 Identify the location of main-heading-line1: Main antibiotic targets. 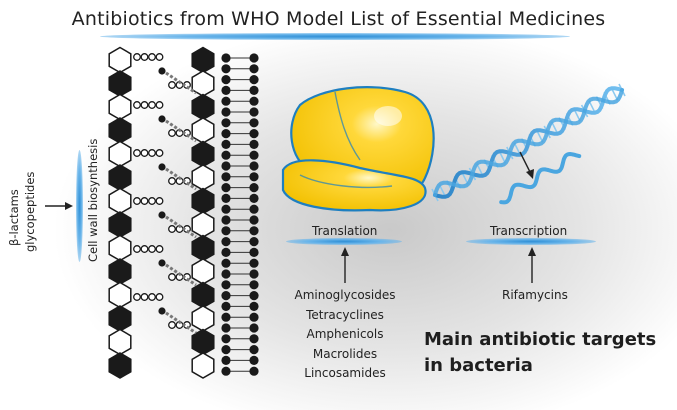
(540, 339).